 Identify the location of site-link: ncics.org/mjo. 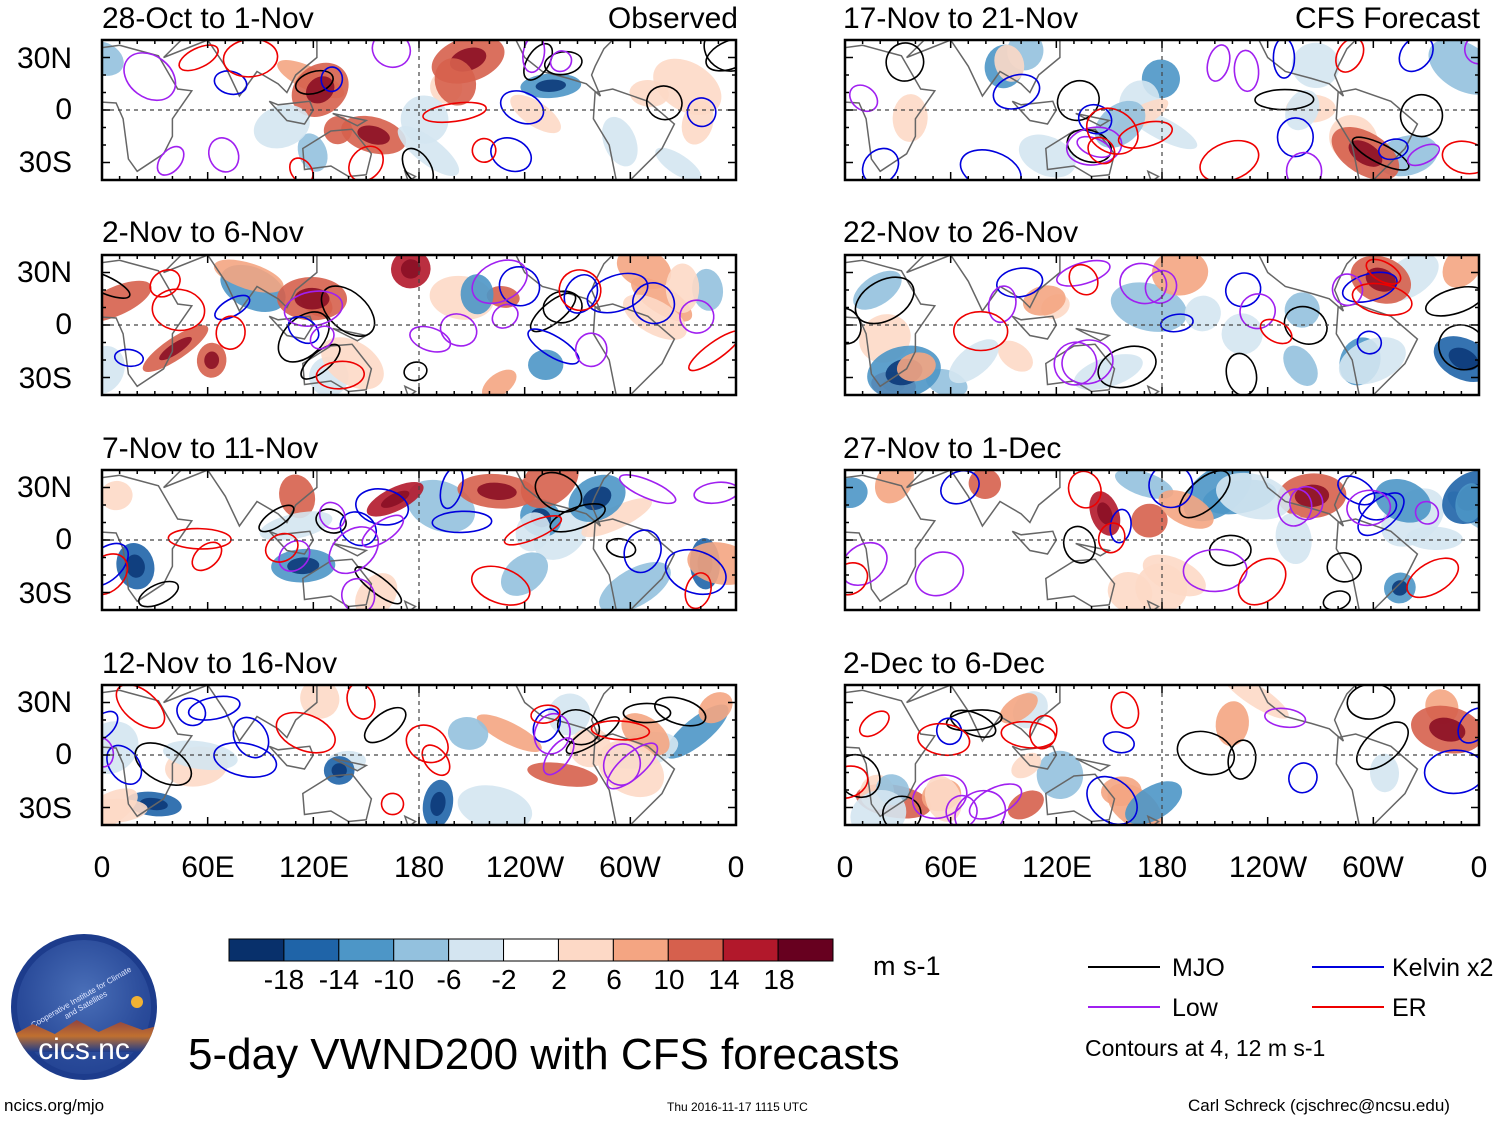
(54, 1105).